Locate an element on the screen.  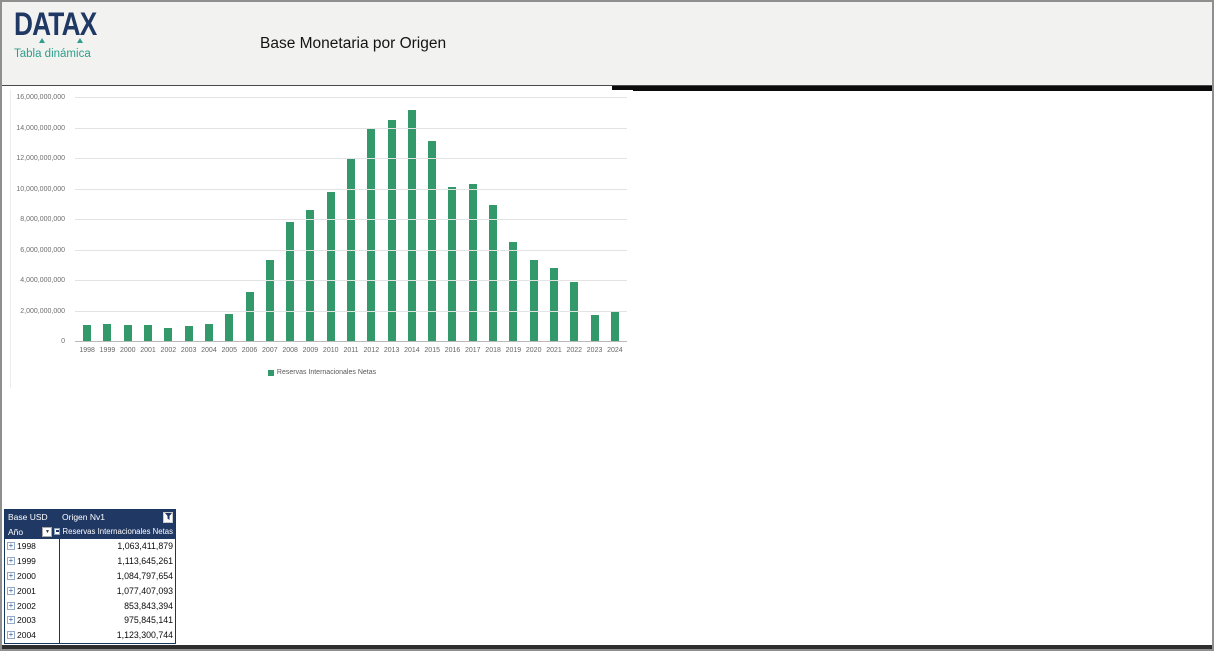
x-axis-tick-label: 1998 is located at coordinates (87, 350).